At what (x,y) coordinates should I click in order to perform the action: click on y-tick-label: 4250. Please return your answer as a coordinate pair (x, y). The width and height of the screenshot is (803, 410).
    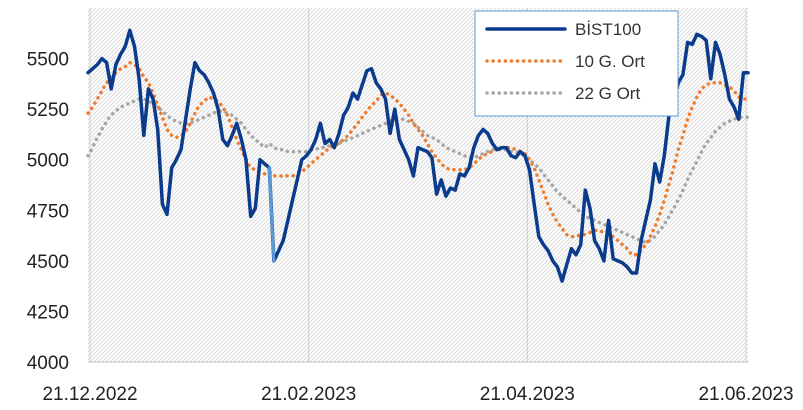
    Looking at the image, I should click on (48, 312).